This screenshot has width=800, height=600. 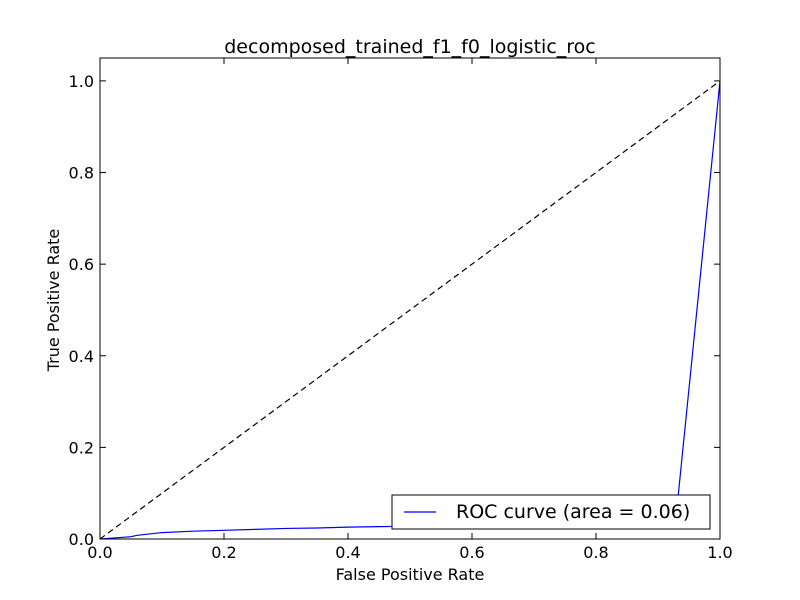 I want to click on legend-entry-label: ROC curve (area = 0.06), so click(x=573, y=512).